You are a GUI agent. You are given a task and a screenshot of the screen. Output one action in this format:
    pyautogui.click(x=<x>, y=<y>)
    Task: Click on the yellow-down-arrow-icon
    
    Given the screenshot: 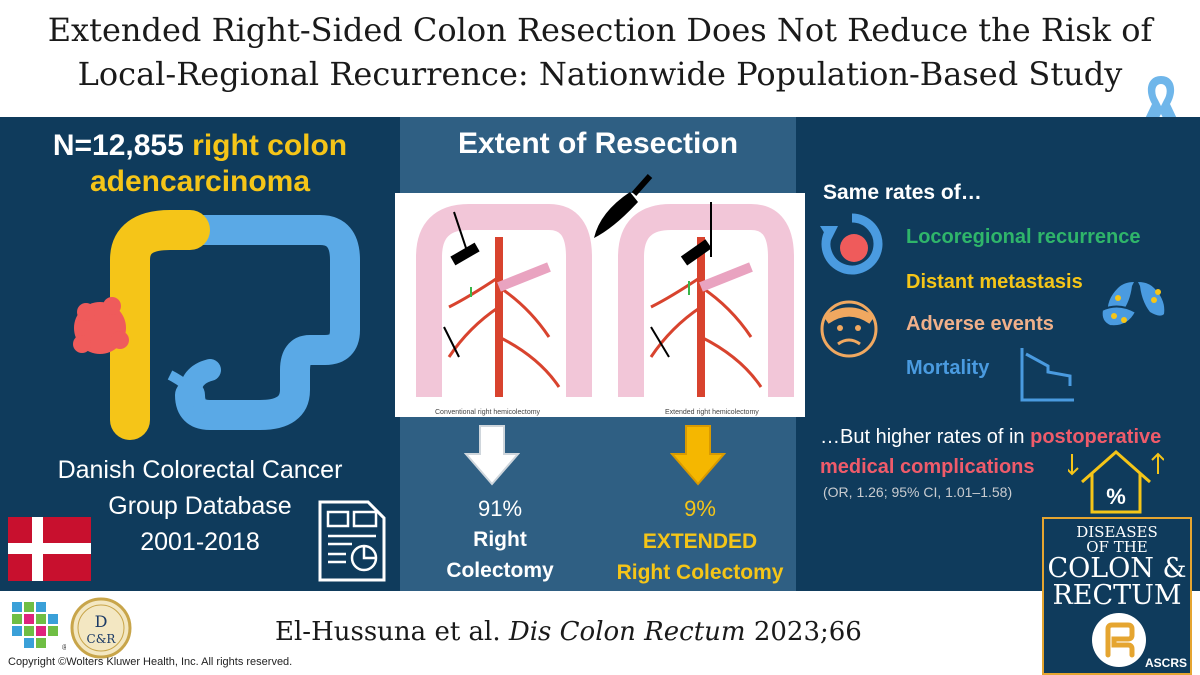 What is the action you would take?
    pyautogui.click(x=698, y=455)
    